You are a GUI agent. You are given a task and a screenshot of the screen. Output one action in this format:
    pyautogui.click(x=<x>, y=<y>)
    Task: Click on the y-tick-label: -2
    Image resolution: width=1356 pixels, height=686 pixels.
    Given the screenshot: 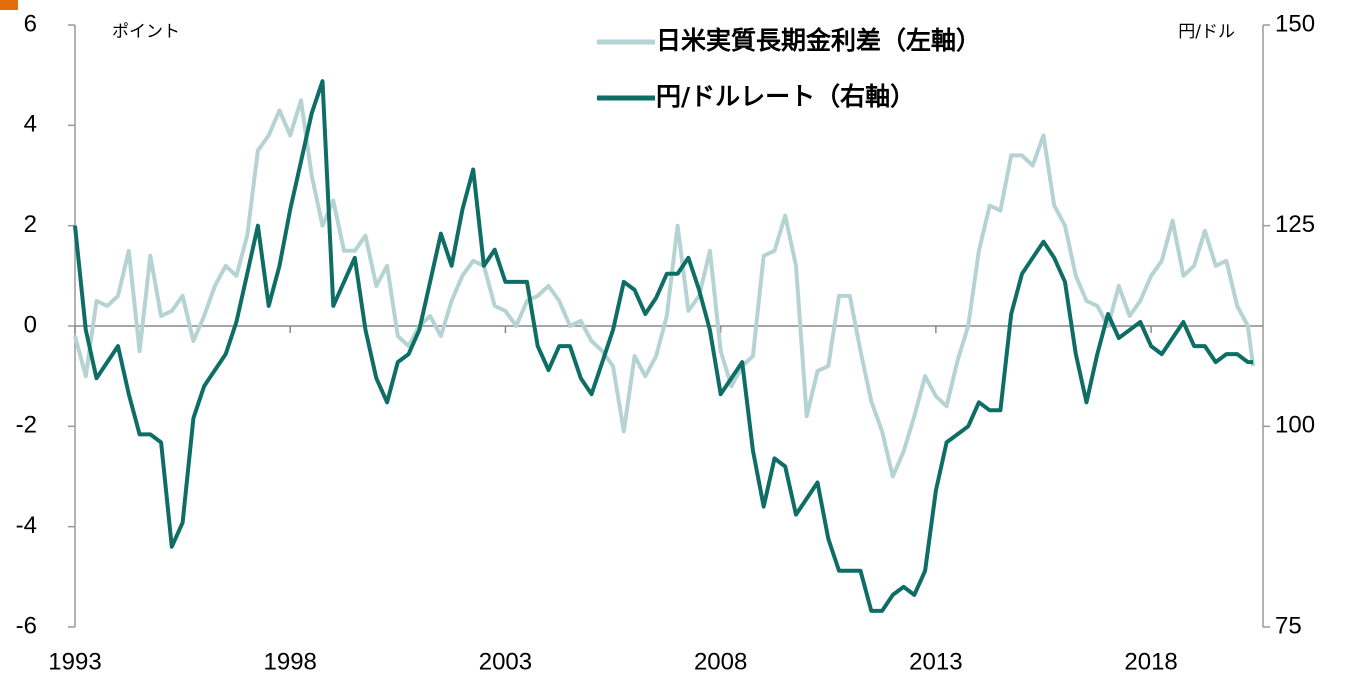 What is the action you would take?
    pyautogui.click(x=26, y=425)
    